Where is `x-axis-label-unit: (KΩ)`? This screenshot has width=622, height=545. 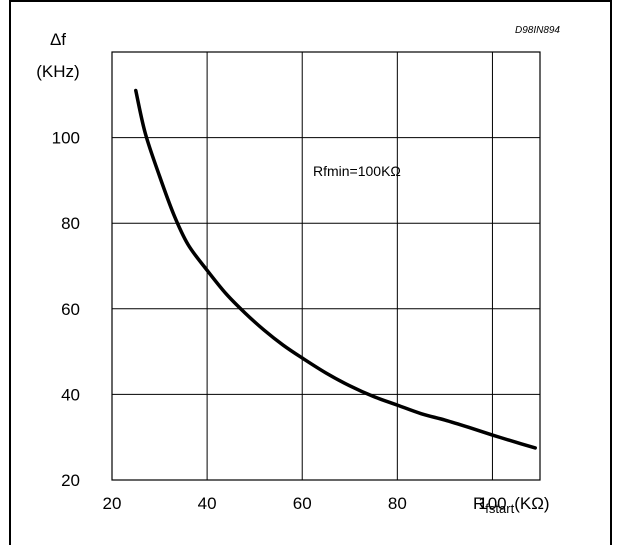
x-axis-label-unit: (KΩ) is located at coordinates (531, 503).